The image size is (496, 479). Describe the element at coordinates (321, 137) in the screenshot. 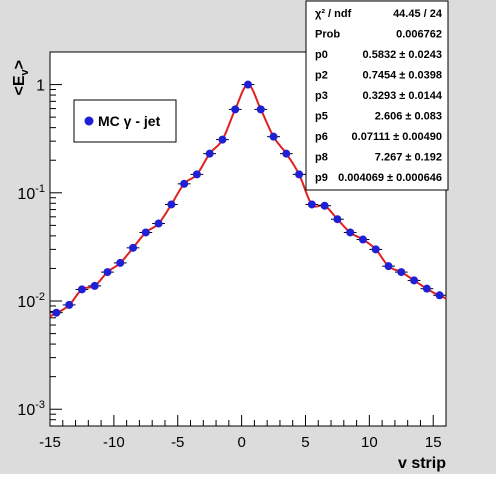

I see `stats-row-name: p6` at that location.